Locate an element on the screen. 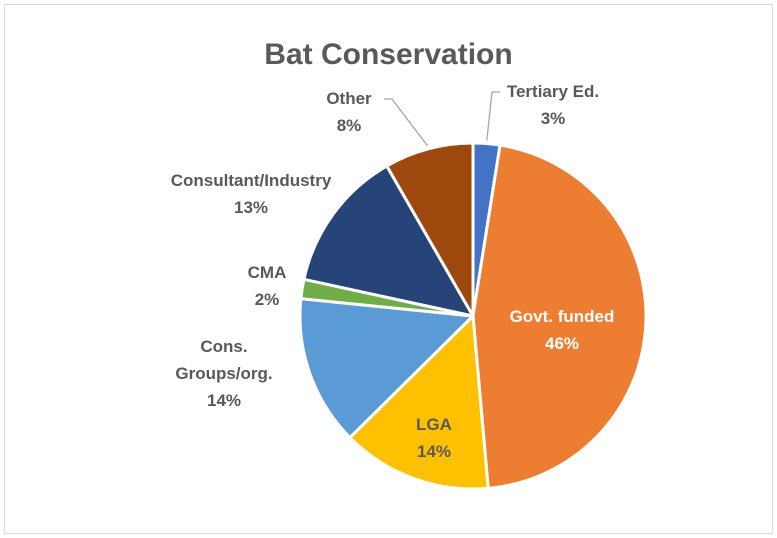 The image size is (777, 538). leader-line-tertiary-ed is located at coordinates (493, 116).